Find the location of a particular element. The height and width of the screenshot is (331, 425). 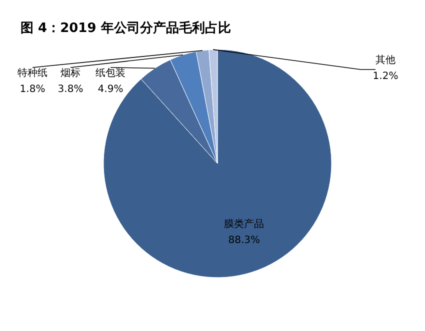

slice-label: 特种纸 is located at coordinates (33, 73).